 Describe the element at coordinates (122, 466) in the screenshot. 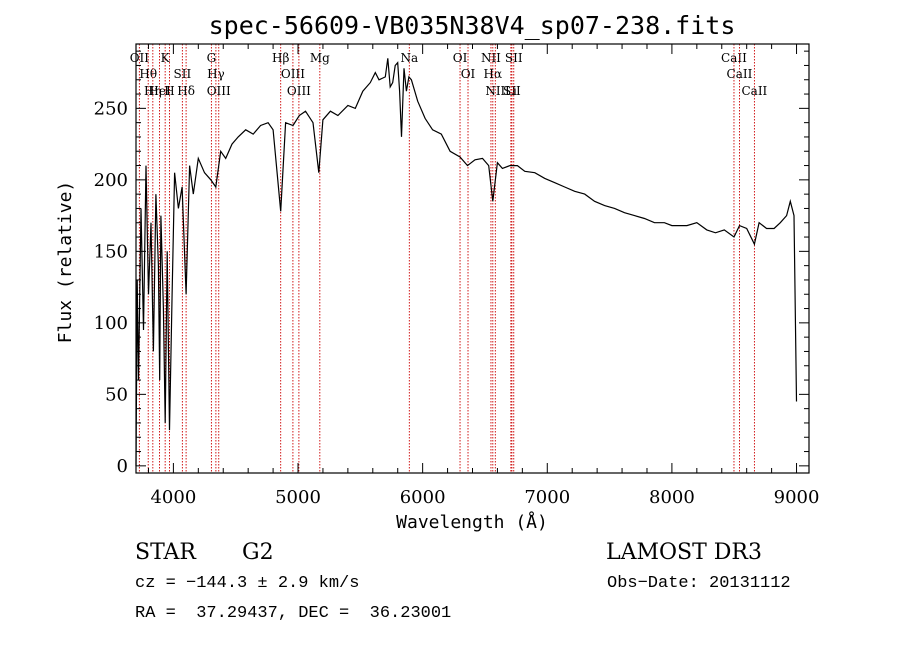

I see `y-tick-label: 0` at that location.